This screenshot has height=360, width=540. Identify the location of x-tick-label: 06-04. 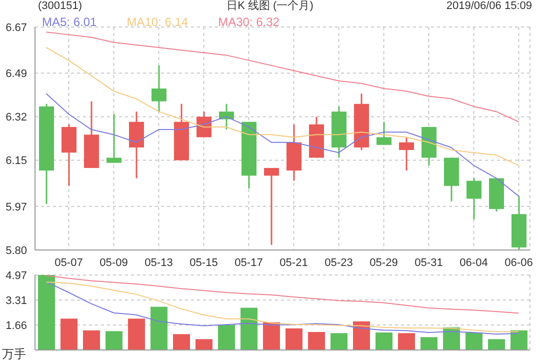
(474, 262).